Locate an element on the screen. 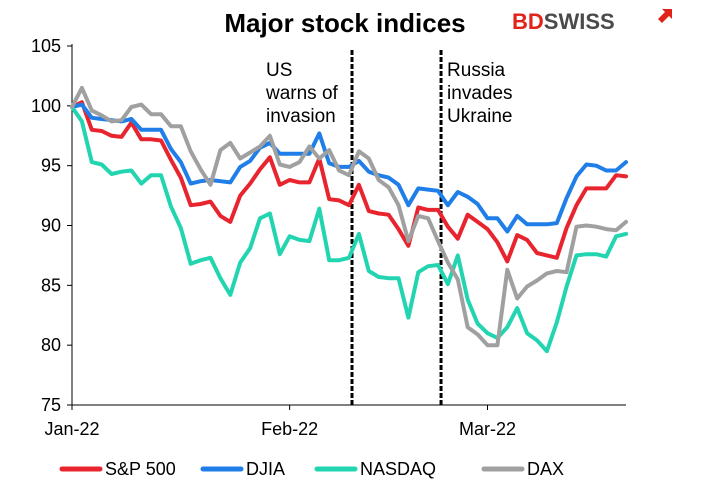 The width and height of the screenshot is (701, 499). y-axis: 75 80 85 90 95 100 105 is located at coordinates (52, 225).